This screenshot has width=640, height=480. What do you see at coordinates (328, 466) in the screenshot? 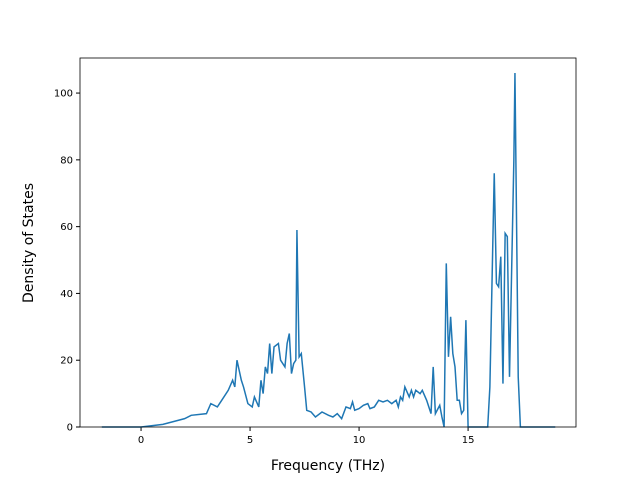
I see `x-axis-label: Frequency (THz)` at bounding box center [328, 466].